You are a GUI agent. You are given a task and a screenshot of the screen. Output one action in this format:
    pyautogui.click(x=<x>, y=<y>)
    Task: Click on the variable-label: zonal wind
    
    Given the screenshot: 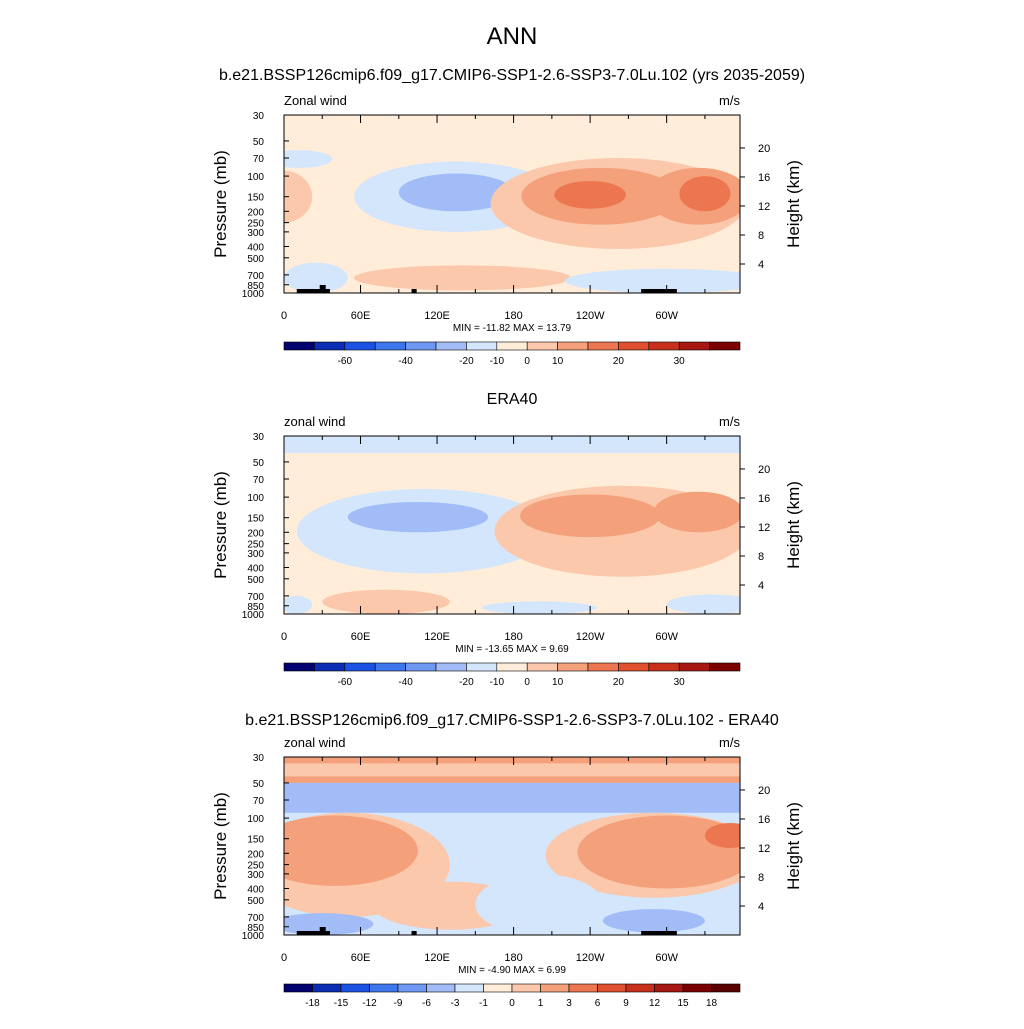 What is the action you would take?
    pyautogui.click(x=314, y=742)
    